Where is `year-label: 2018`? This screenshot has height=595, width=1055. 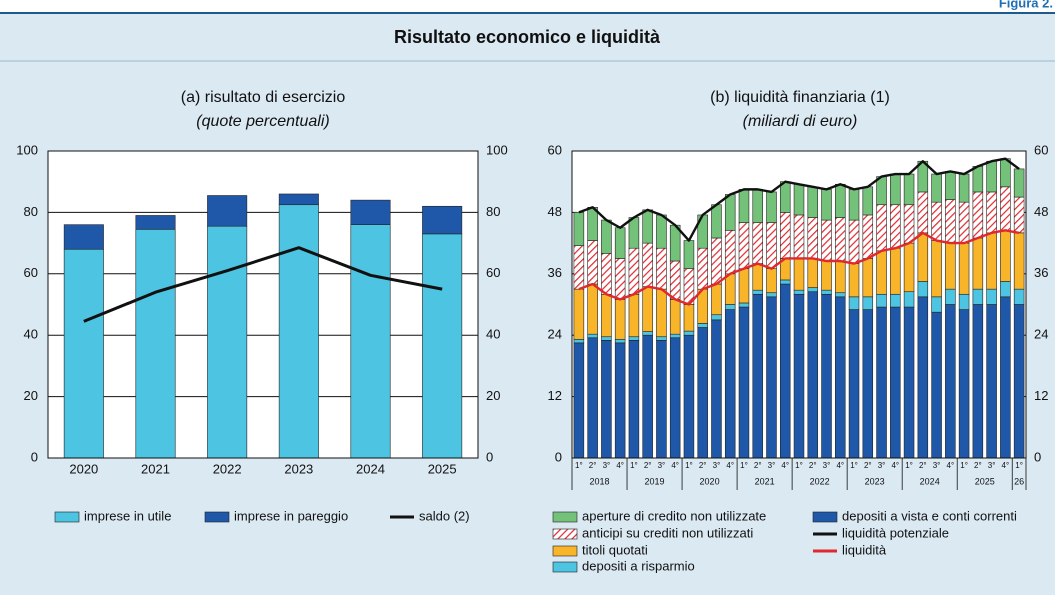 year-label: 2018 is located at coordinates (599, 481).